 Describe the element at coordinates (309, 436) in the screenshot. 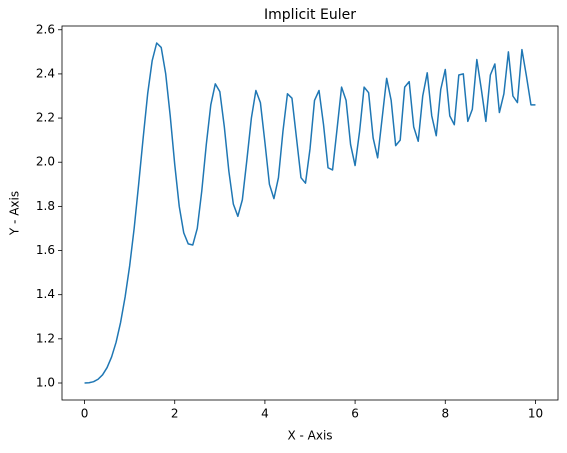

I see `x-axis-label: X - Axis` at that location.